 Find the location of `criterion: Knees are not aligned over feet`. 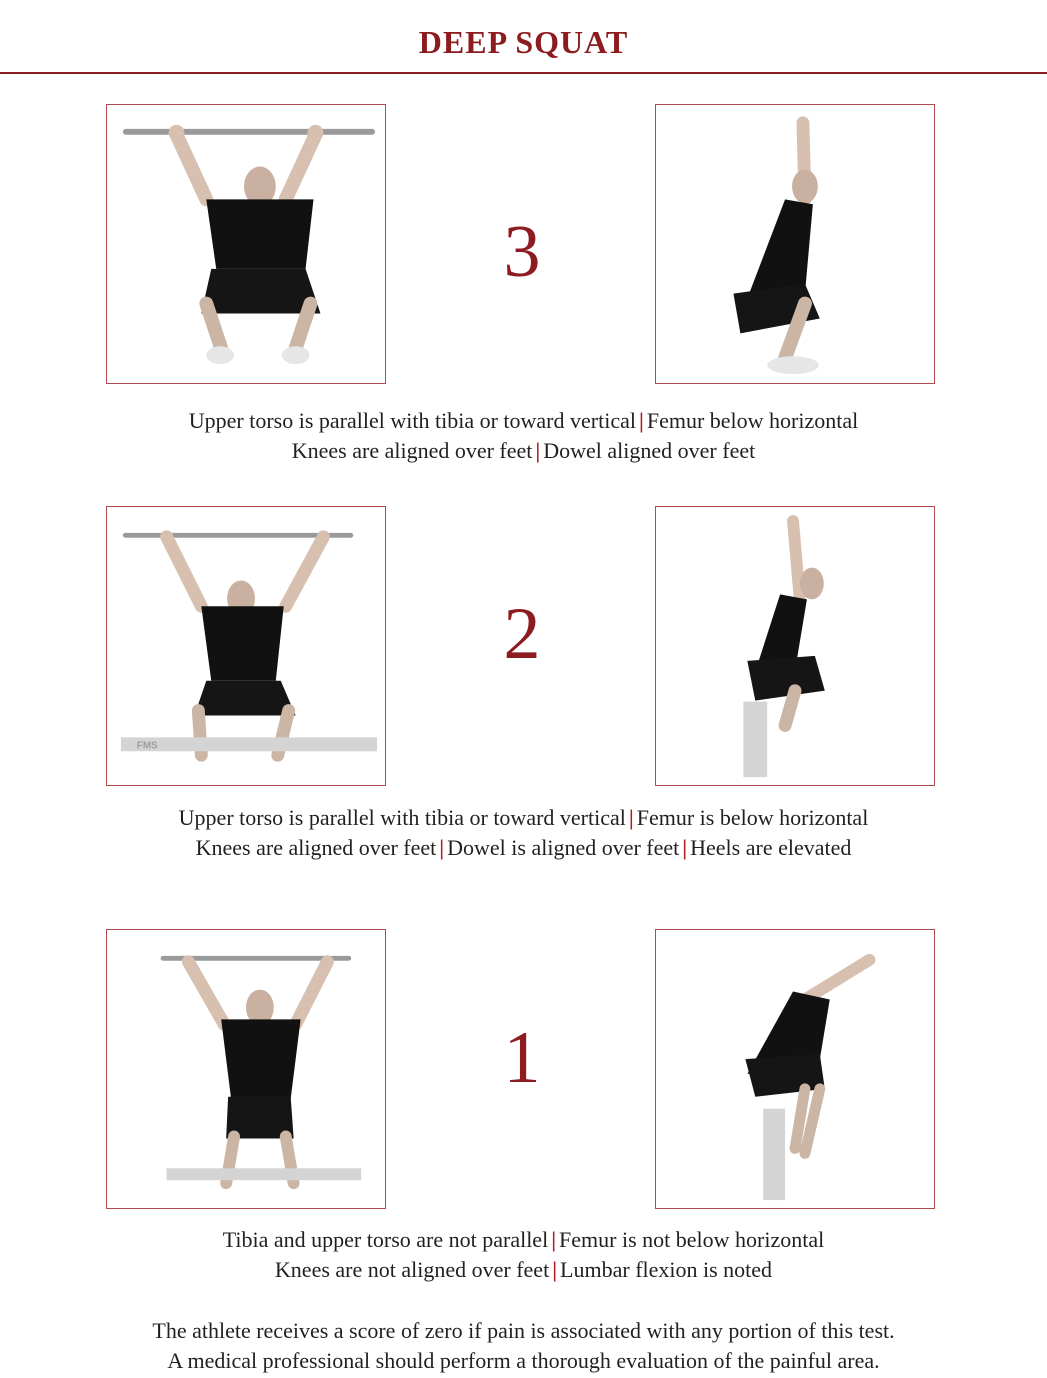

criterion: Knees are not aligned over feet is located at coordinates (412, 1269).